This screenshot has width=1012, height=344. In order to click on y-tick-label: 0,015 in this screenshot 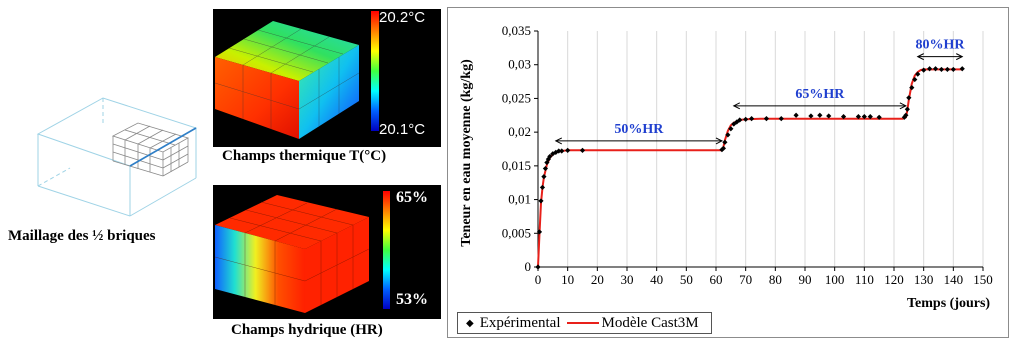, I will do `click(516, 165)`.